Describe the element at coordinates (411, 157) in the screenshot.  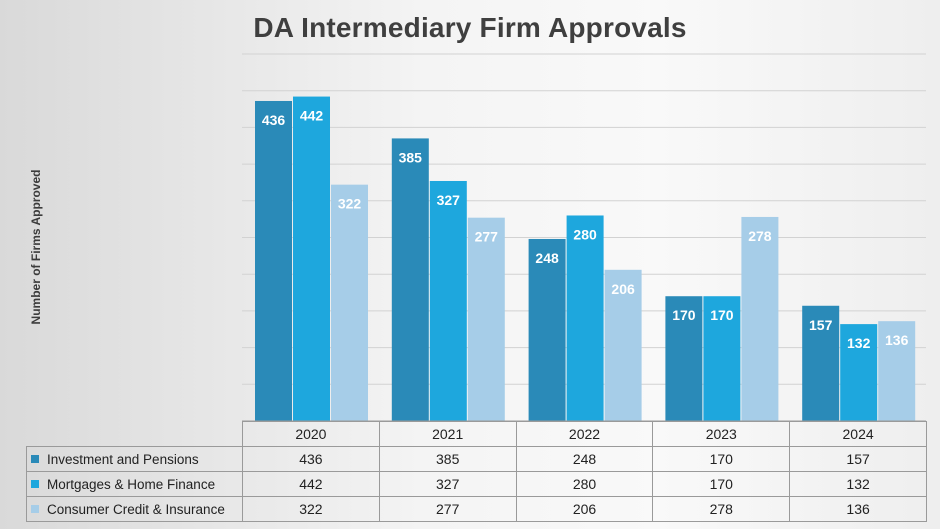
I see `data-label: 385` at that location.